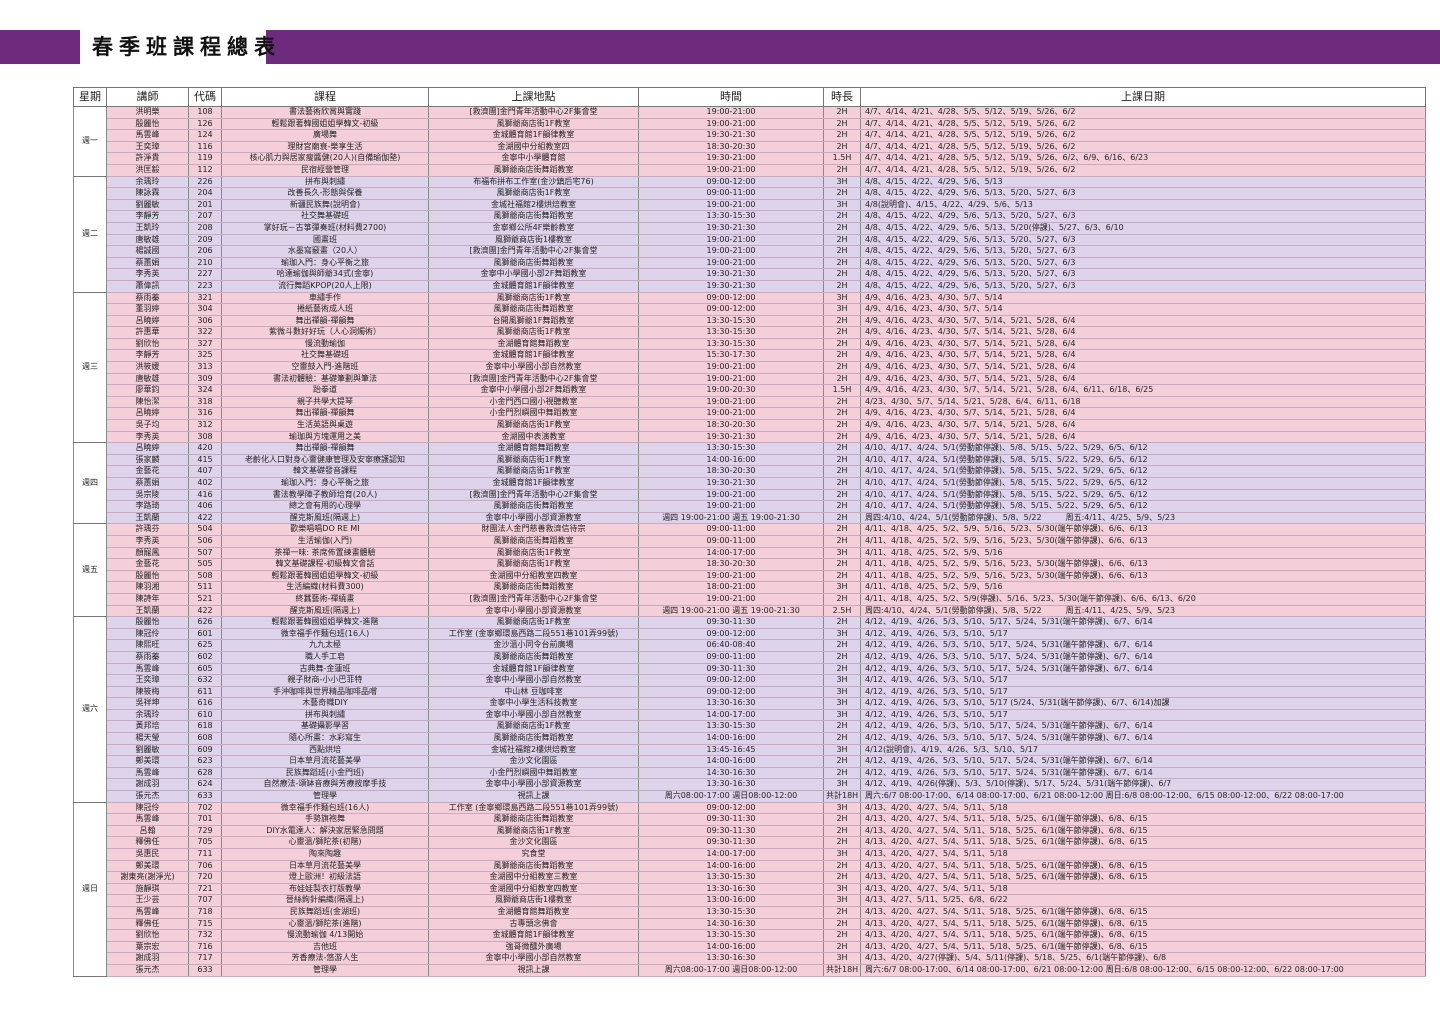 The image size is (1440, 1018). I want to click on title-box, so click(173, 47).